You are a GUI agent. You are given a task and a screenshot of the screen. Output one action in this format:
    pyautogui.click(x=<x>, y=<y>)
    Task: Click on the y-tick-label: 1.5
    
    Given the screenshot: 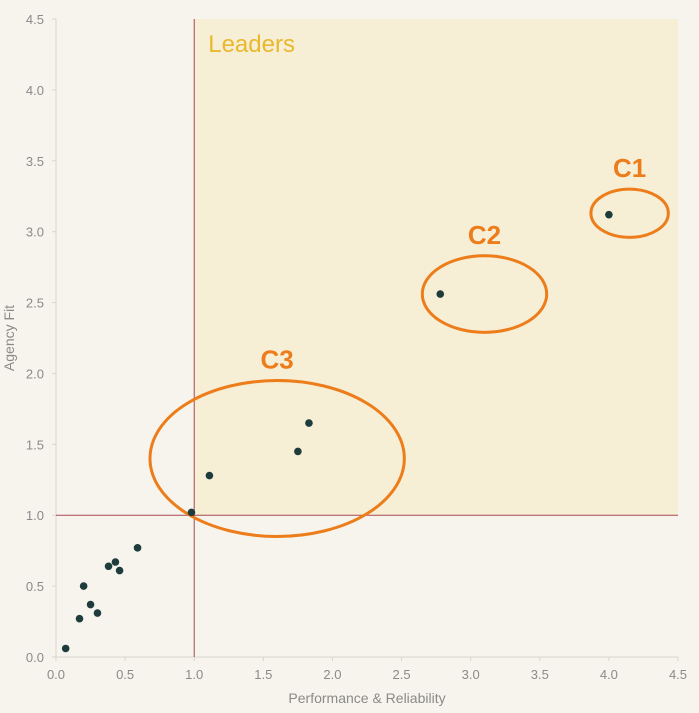 What is the action you would take?
    pyautogui.click(x=35, y=444)
    